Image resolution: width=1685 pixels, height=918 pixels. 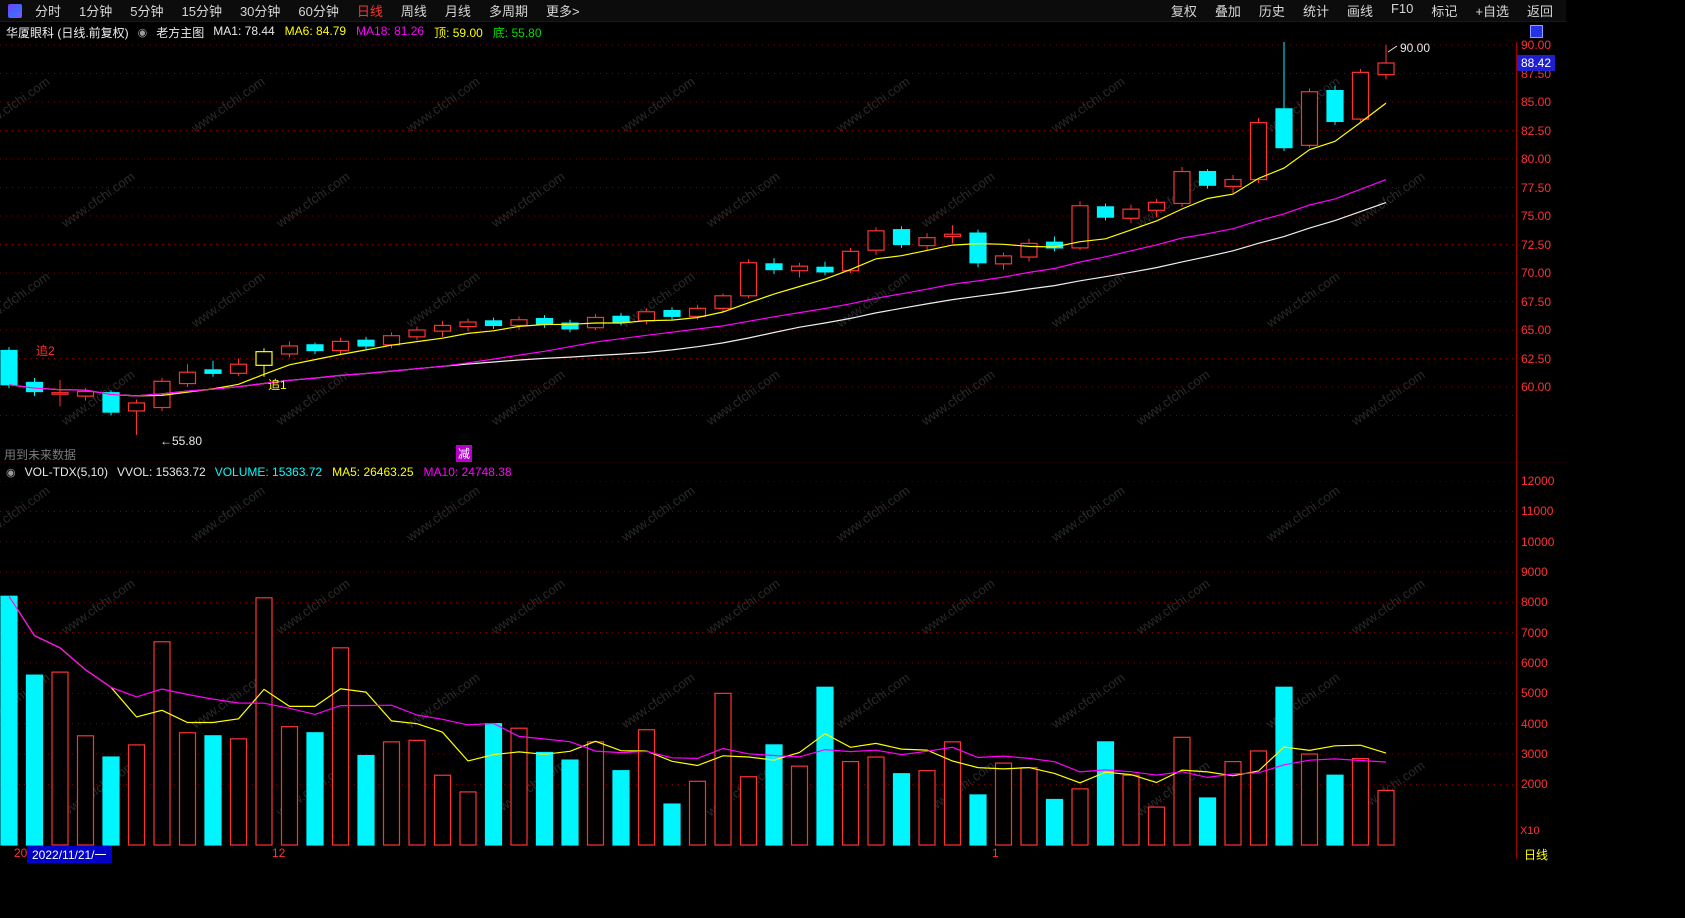 What do you see at coordinates (1392, 49) in the screenshot?
I see `high-marker-pointer` at bounding box center [1392, 49].